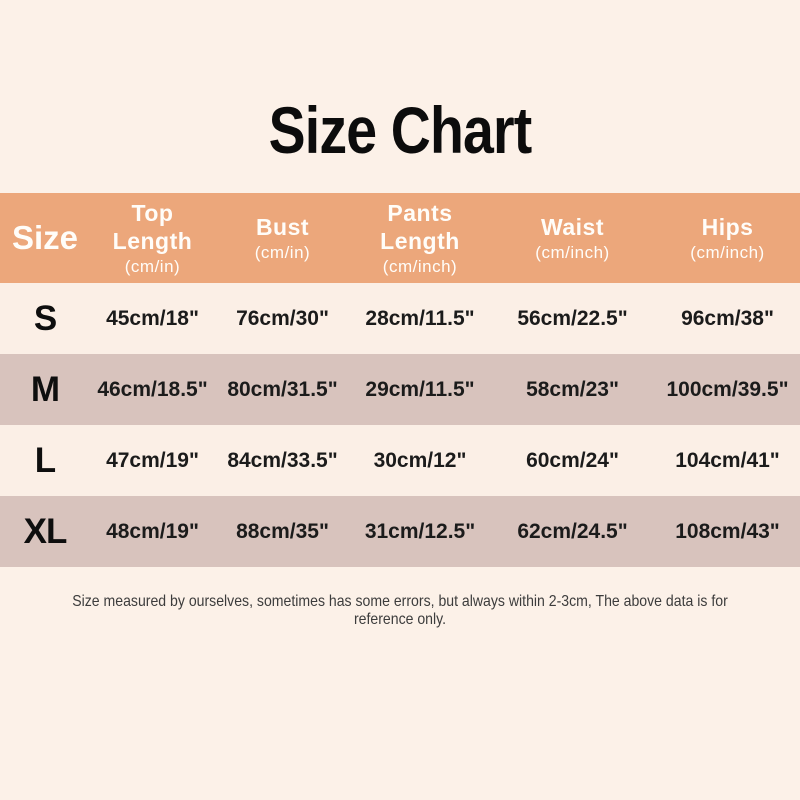 The width and height of the screenshot is (800, 800). I want to click on header-bust-label: Bust, so click(282, 227).